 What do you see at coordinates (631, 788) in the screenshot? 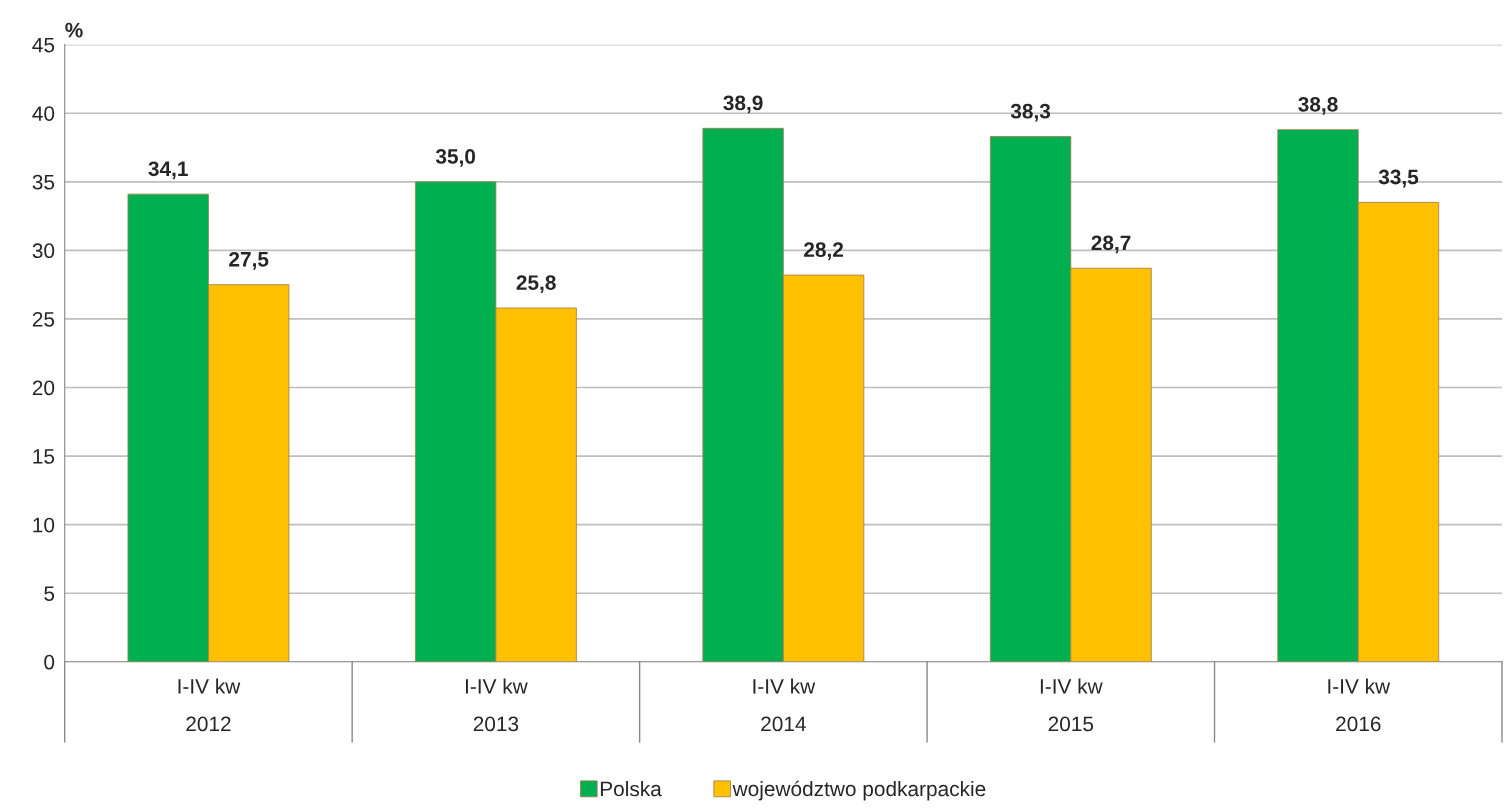
I see `legend-label: Polska` at bounding box center [631, 788].